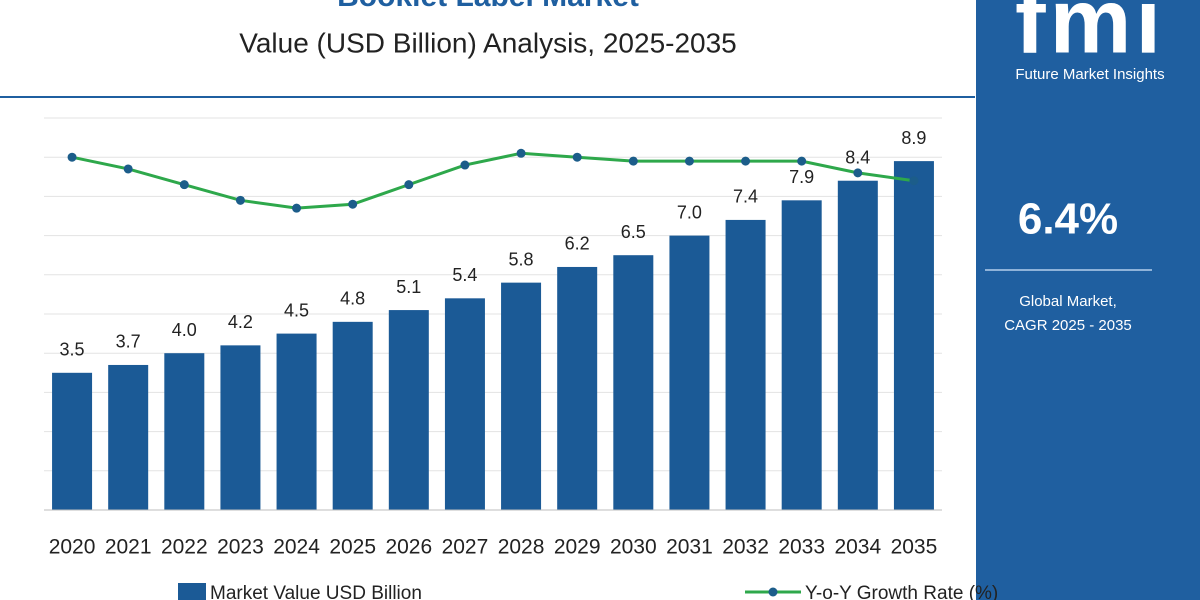  What do you see at coordinates (240, 547) in the screenshot?
I see `x-tick-label: 2023` at bounding box center [240, 547].